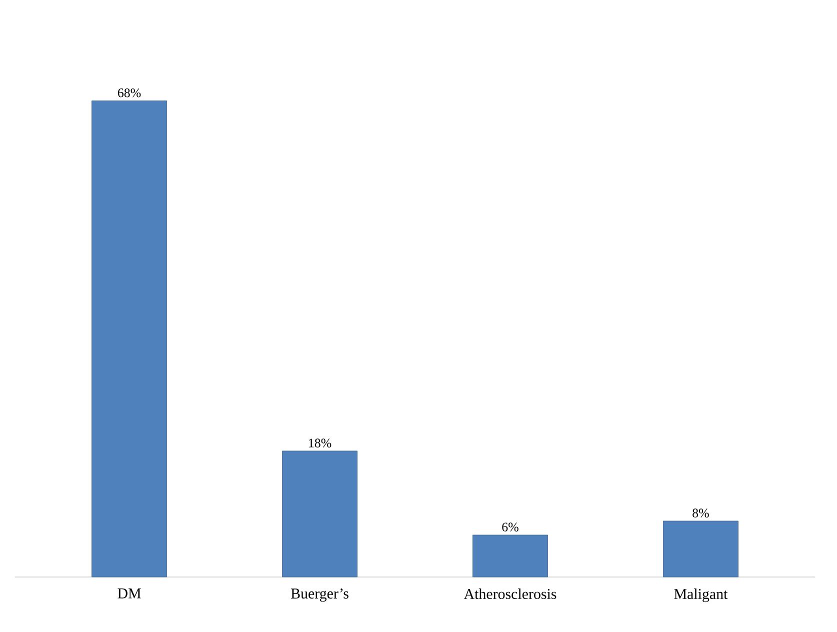  What do you see at coordinates (510, 594) in the screenshot?
I see `x-tick-label: Atherosclerosis` at bounding box center [510, 594].